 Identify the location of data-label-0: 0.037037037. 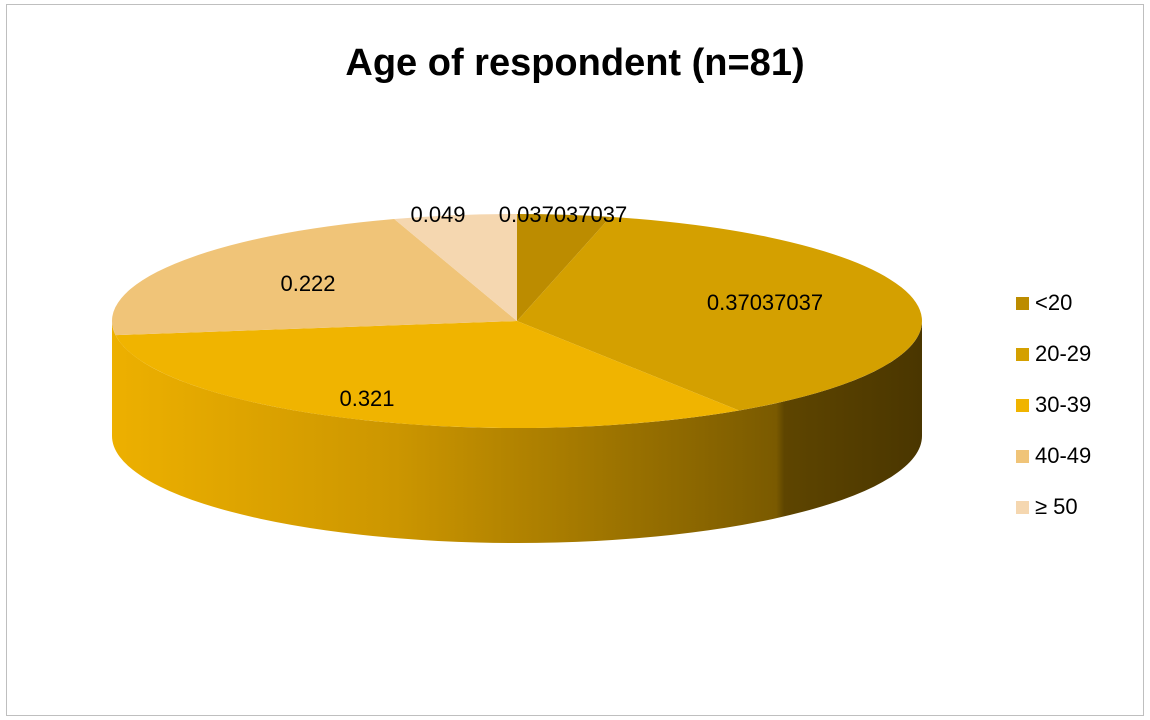
(563, 214).